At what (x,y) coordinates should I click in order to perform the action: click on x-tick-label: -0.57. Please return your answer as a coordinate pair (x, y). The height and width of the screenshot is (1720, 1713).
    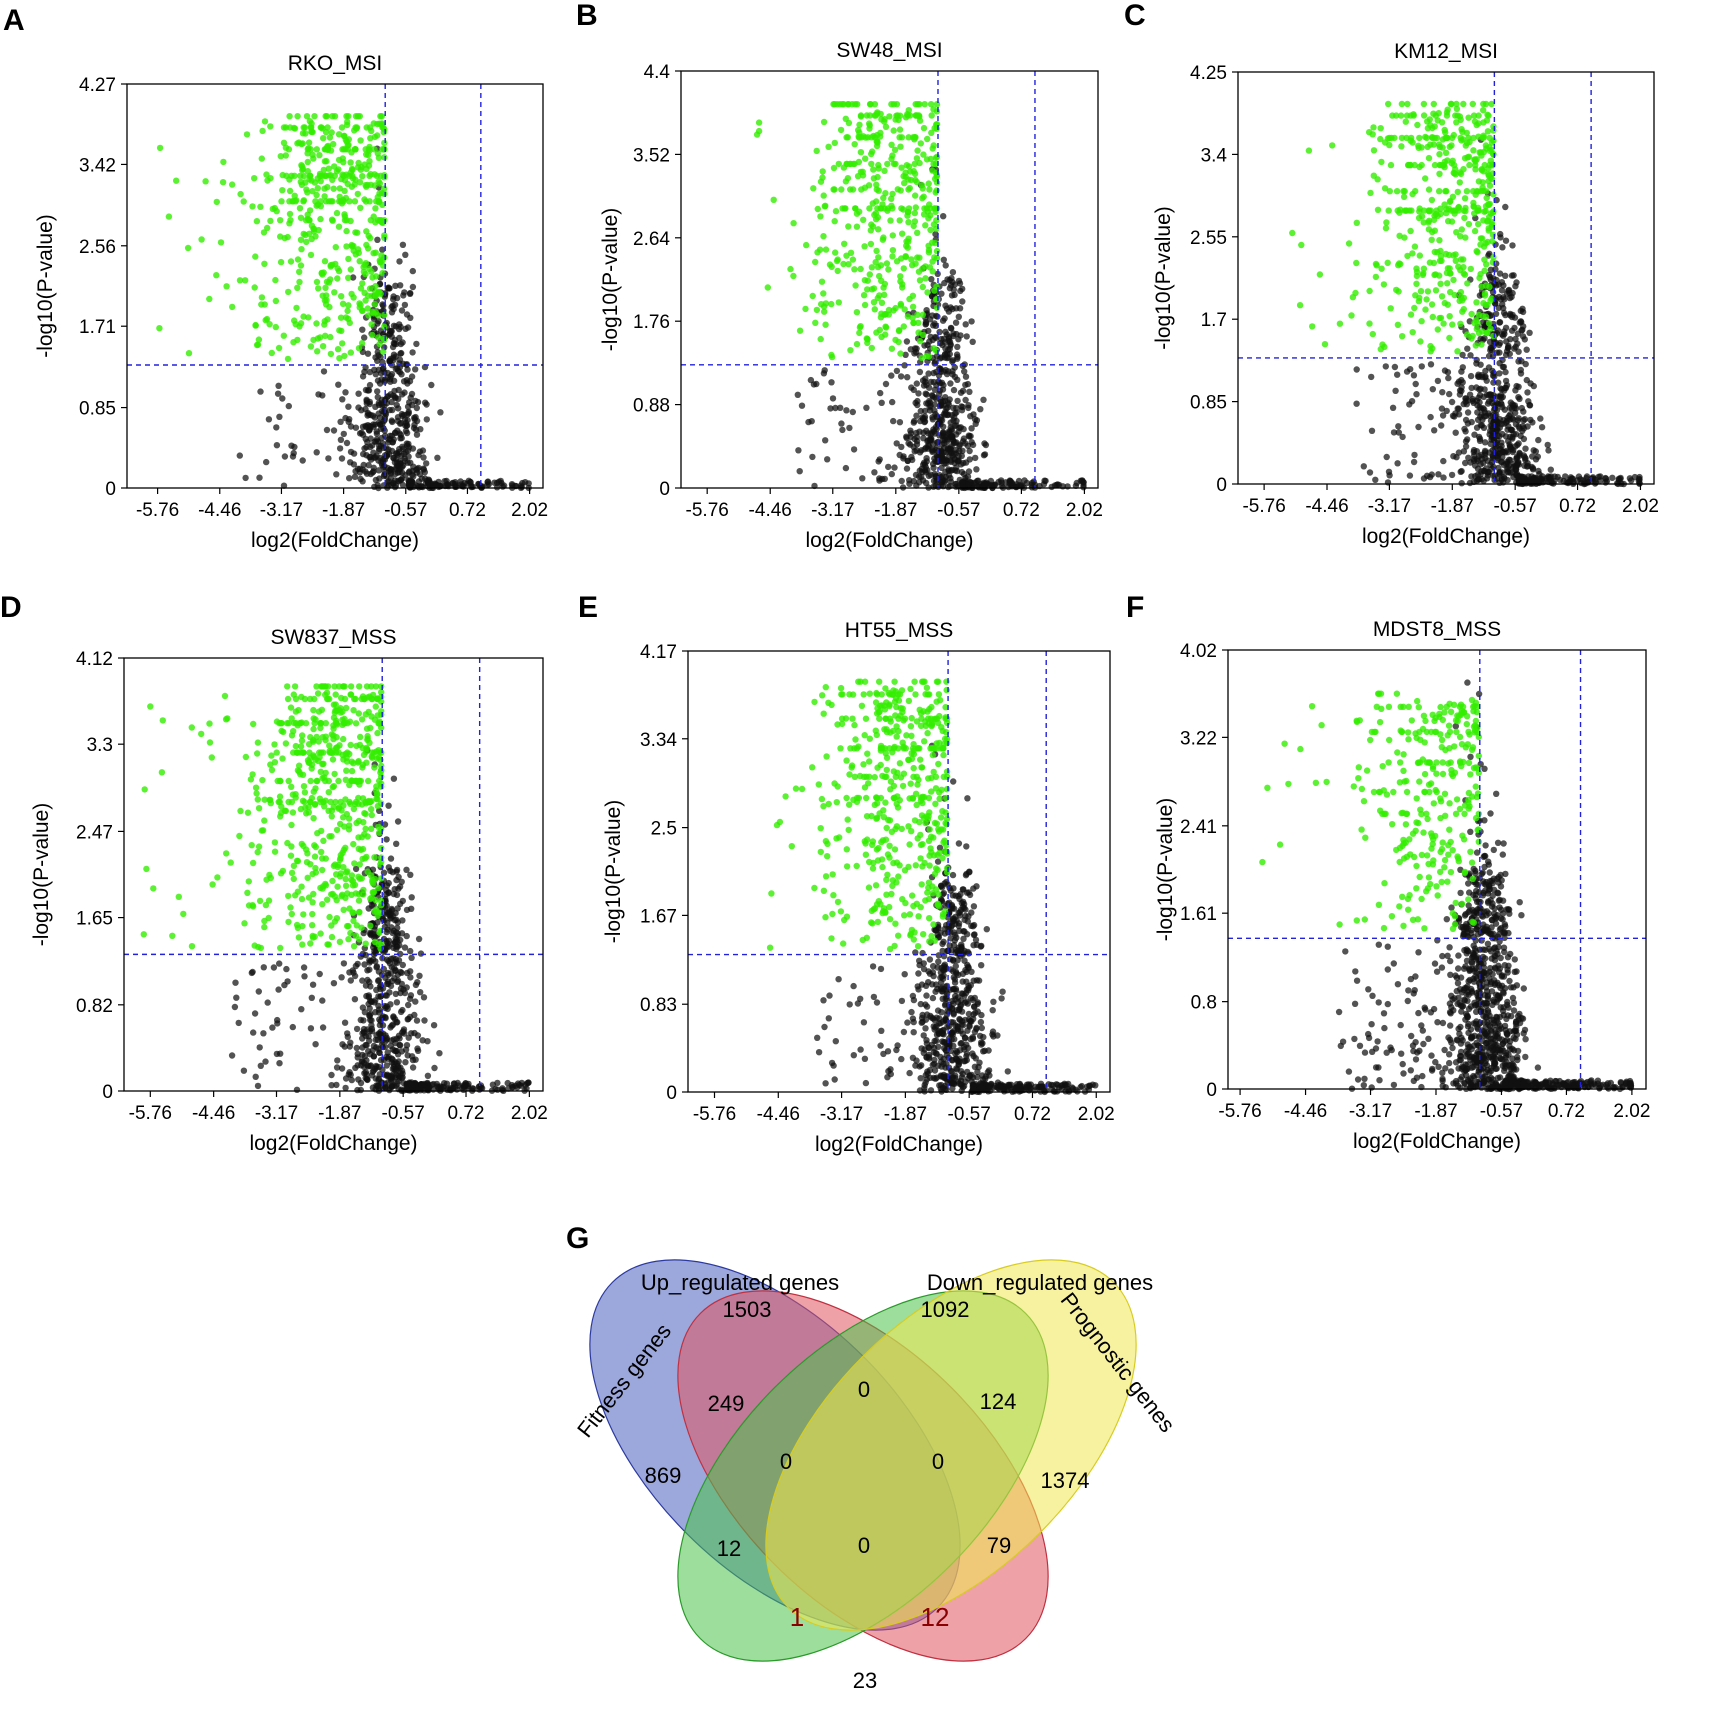
    Looking at the image, I should click on (405, 510).